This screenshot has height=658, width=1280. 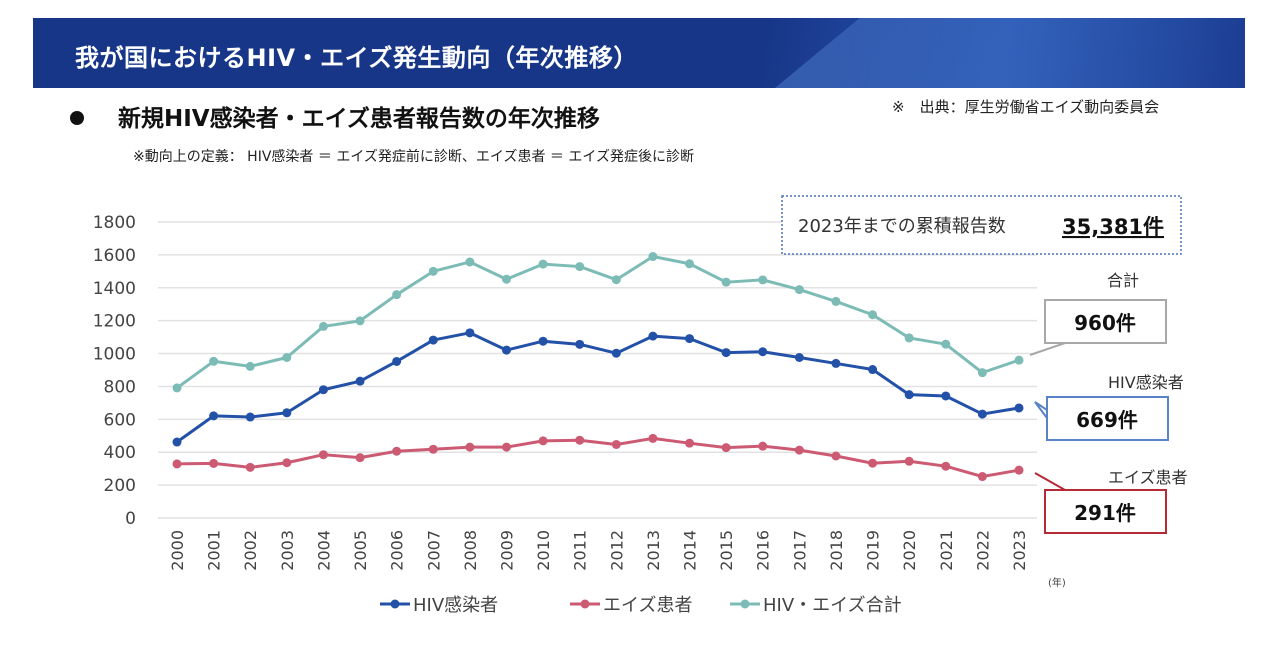 I want to click on y-tick-label: 1800, so click(x=114, y=223).